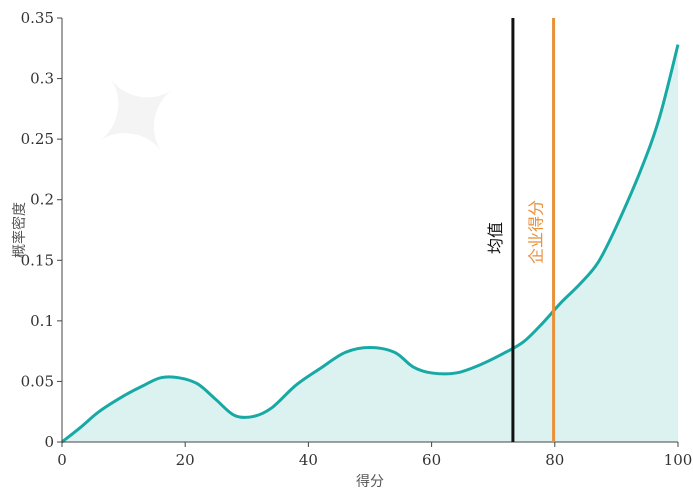  I want to click on y-tick-label: 0.15, so click(37, 260).